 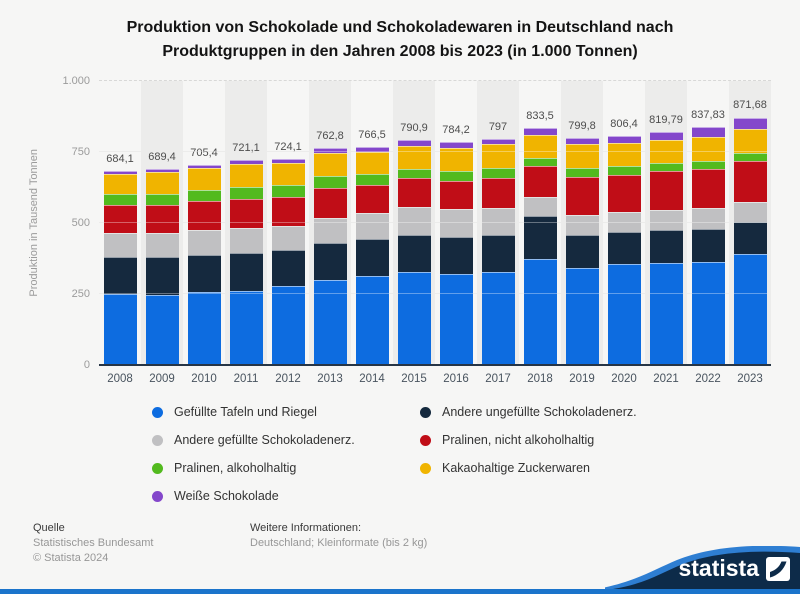 I want to click on bar-2010, so click(x=204, y=264).